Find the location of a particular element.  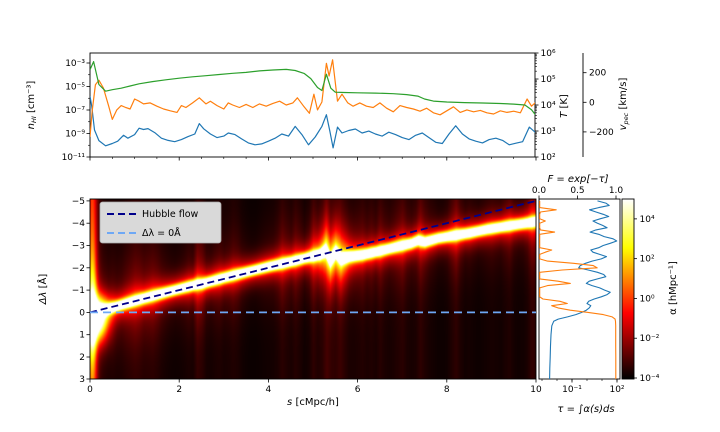

nhi-tick-label: 10⁻³ is located at coordinates (75, 64).